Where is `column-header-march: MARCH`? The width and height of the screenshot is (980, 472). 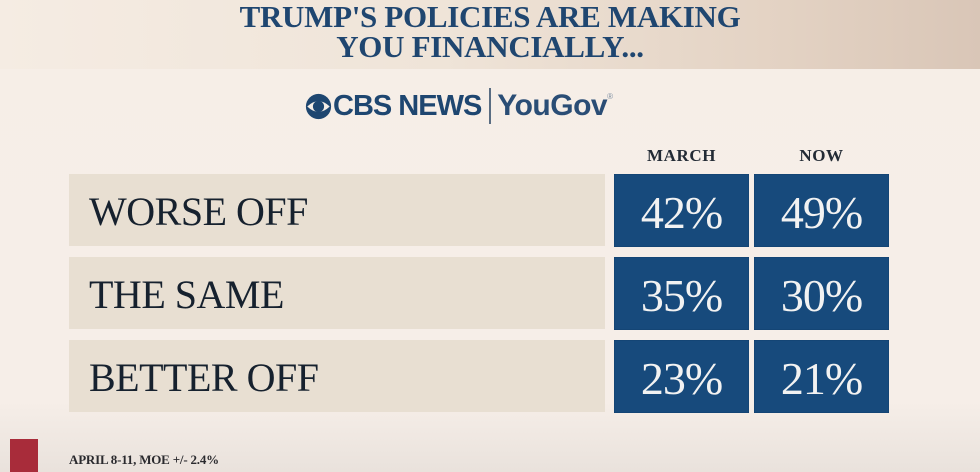 column-header-march: MARCH is located at coordinates (681, 155).